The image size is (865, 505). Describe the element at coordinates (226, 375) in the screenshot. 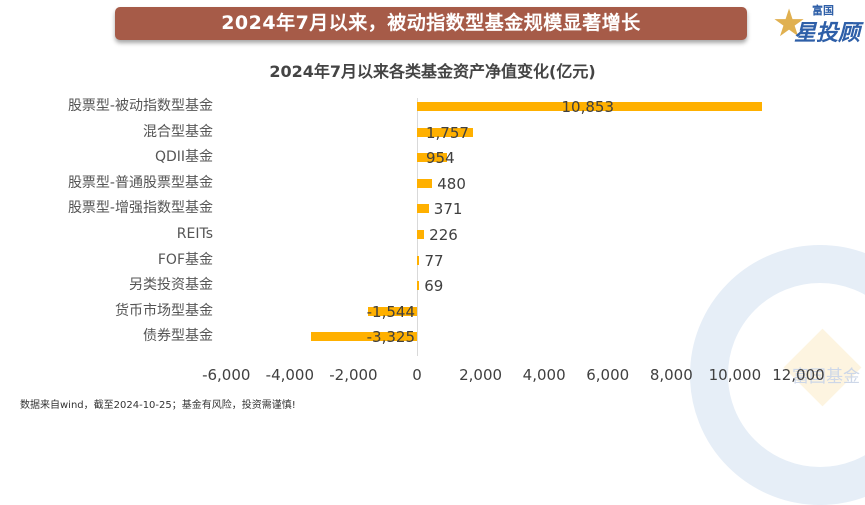

I see `x-axis-tick: -6,000` at that location.